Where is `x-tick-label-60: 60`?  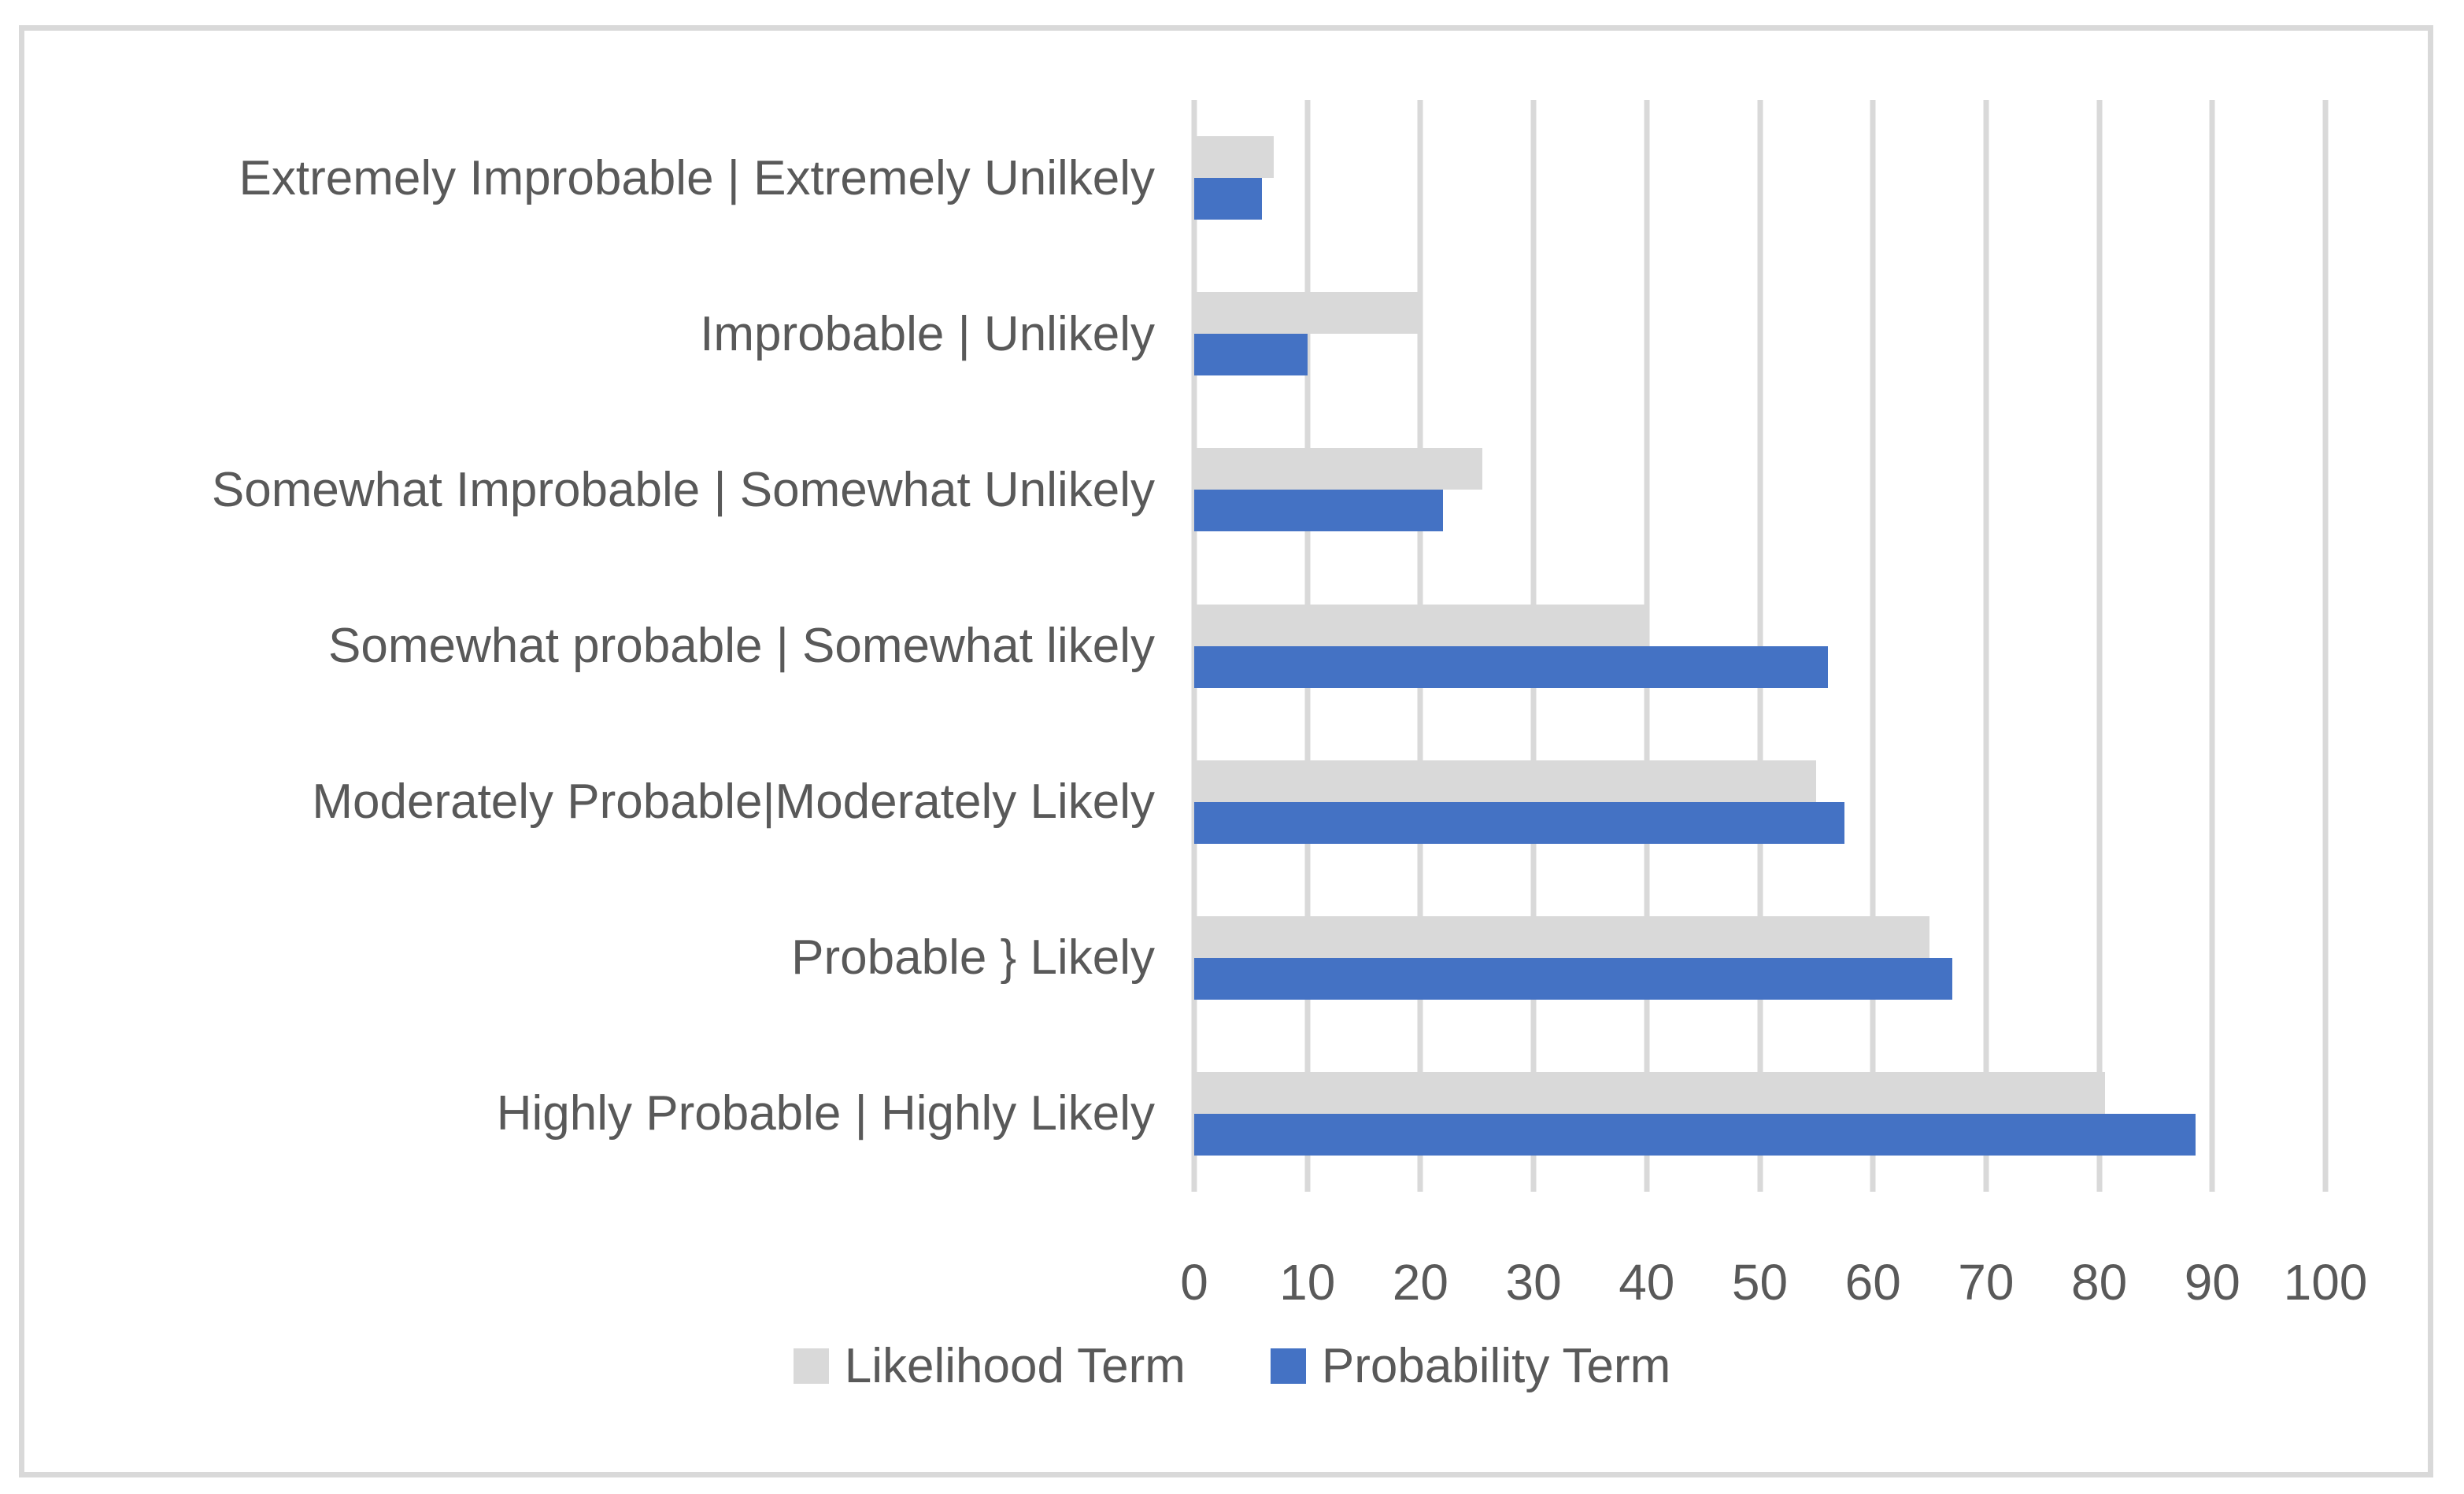
x-tick-label-60: 60 is located at coordinates (1872, 1283).